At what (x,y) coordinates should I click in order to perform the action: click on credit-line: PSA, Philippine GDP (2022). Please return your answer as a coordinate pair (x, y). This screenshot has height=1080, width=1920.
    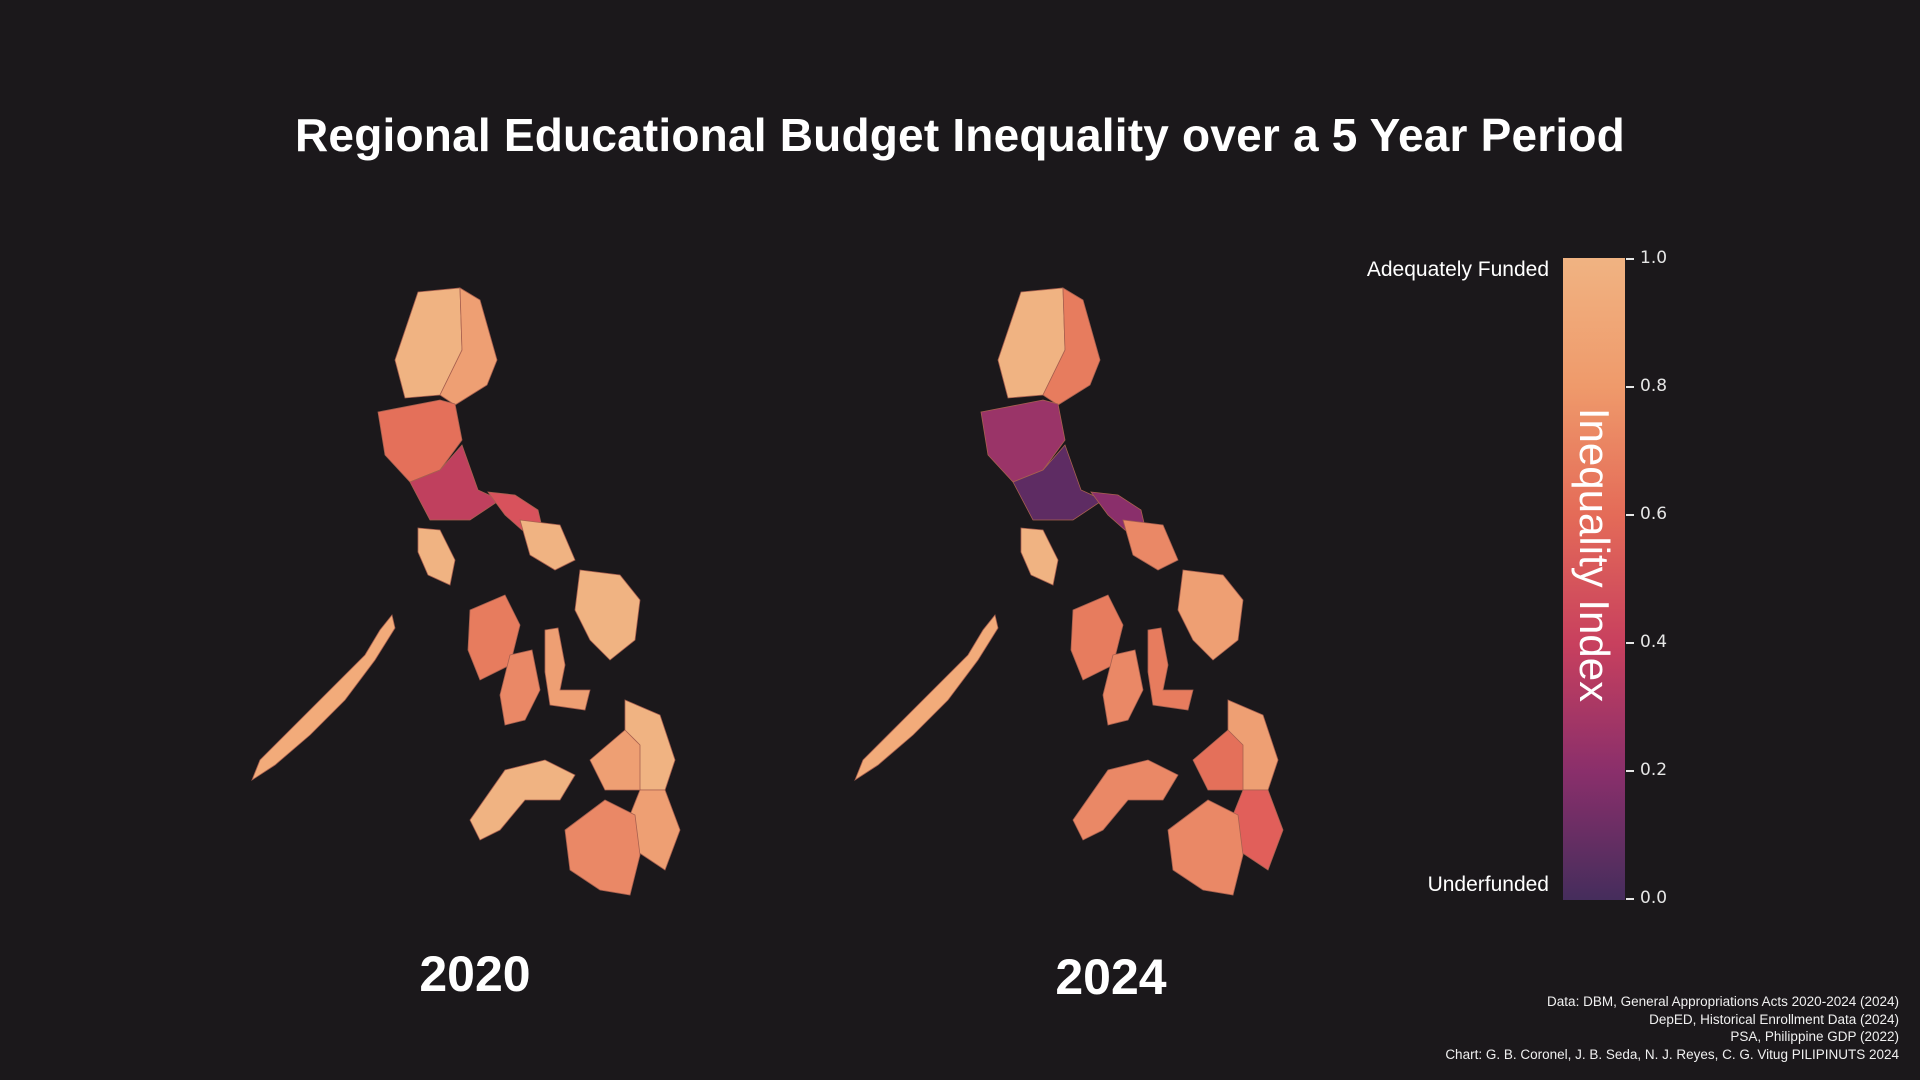
    Looking at the image, I should click on (1814, 1036).